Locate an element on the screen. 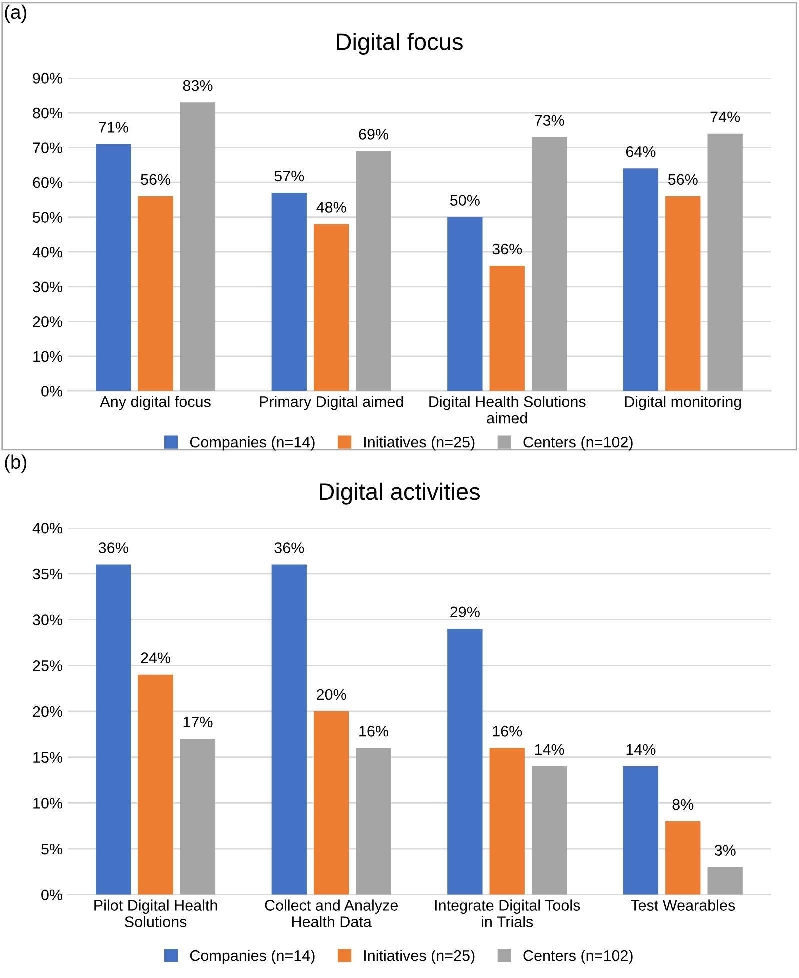 The image size is (799, 978). y-tick-label: 35% is located at coordinates (48, 574).